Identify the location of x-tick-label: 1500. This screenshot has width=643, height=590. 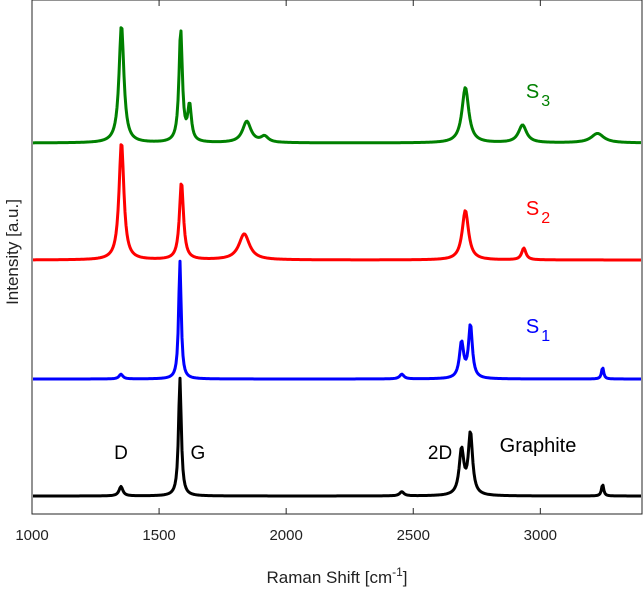
(158, 535).